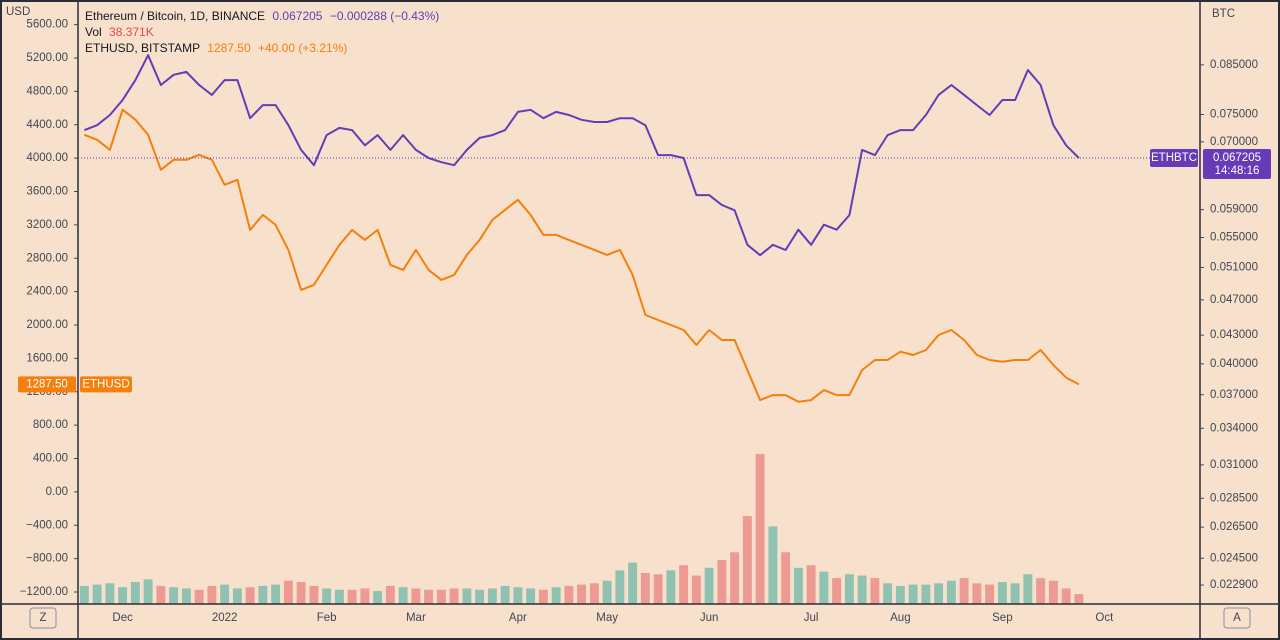 The width and height of the screenshot is (1280, 640). Describe the element at coordinates (1234, 335) in the screenshot. I see `y2-tick-label: 0.043000` at that location.